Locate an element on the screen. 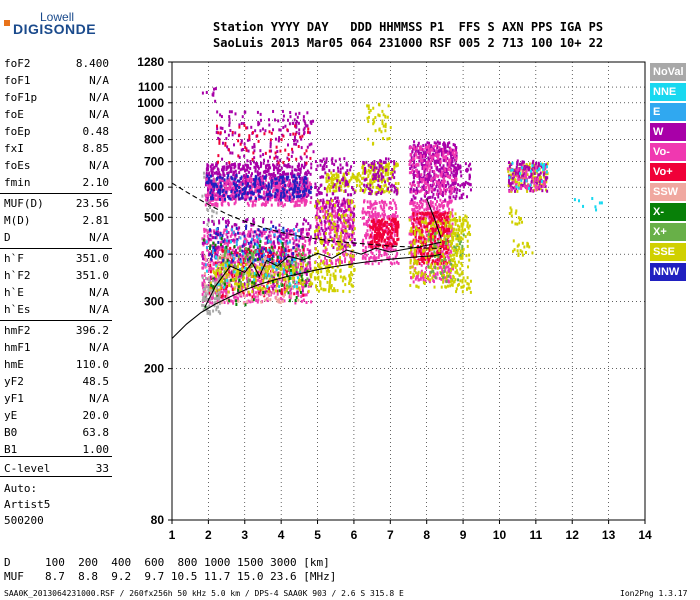  echo-point-nne is located at coordinates (267, 287).